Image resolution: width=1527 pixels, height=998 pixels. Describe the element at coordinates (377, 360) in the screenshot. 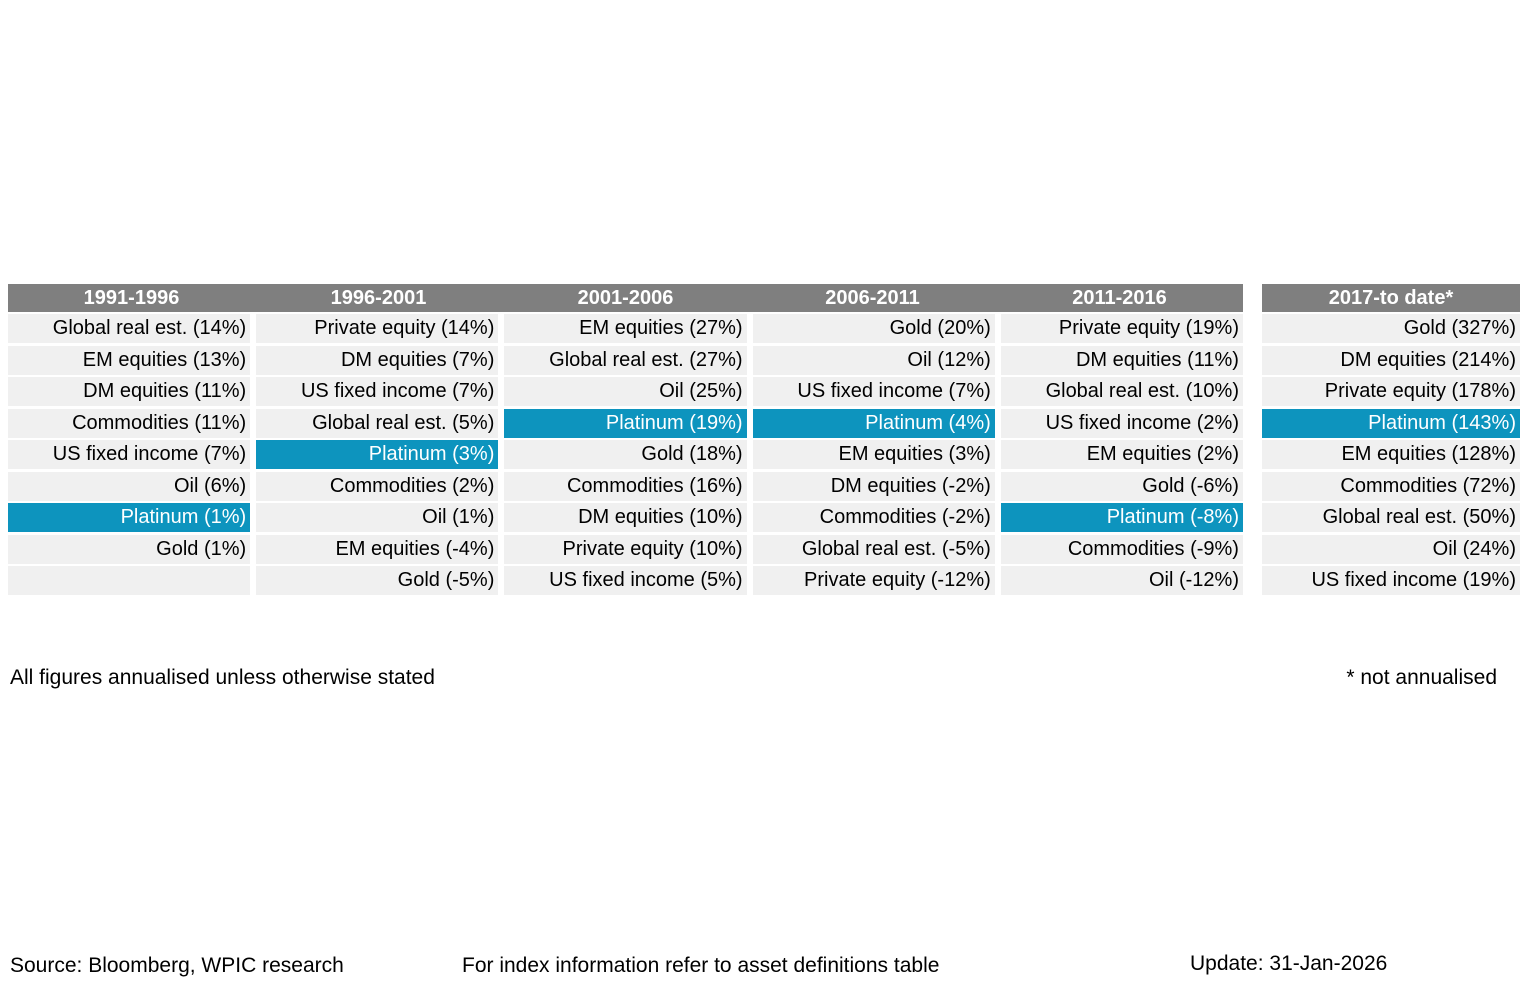

I see `asset-cell: DM equities (7%)` at that location.